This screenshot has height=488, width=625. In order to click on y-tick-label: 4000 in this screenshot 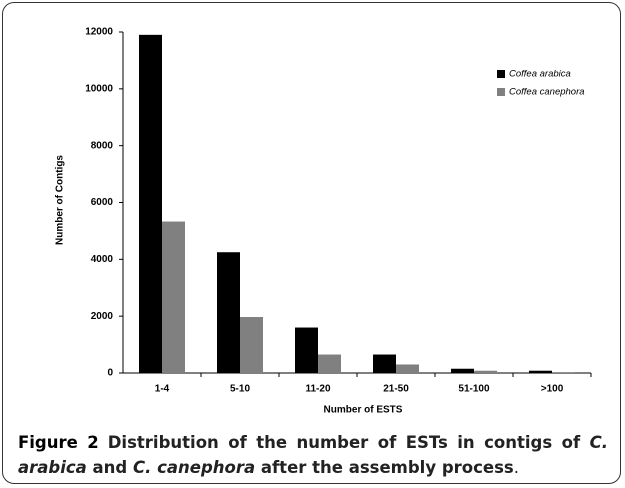, I will do `click(102, 259)`.